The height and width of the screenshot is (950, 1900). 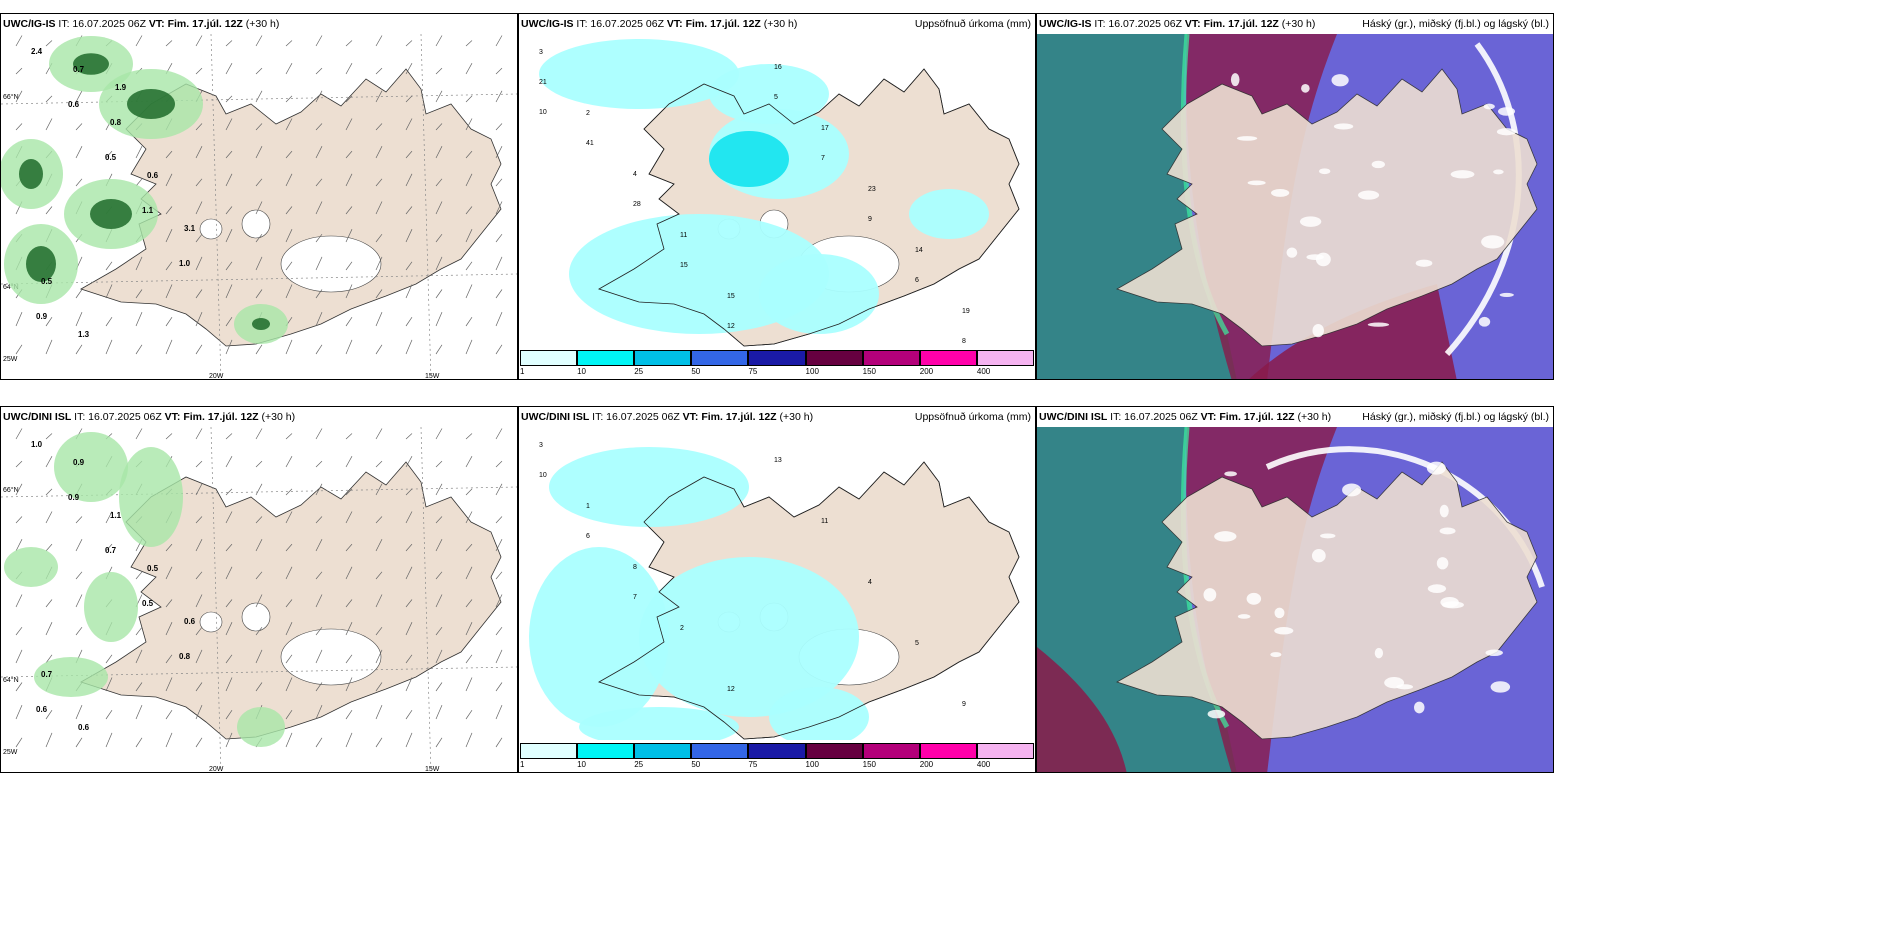 I want to click on precip-value-label: 2, so click(x=682, y=628).